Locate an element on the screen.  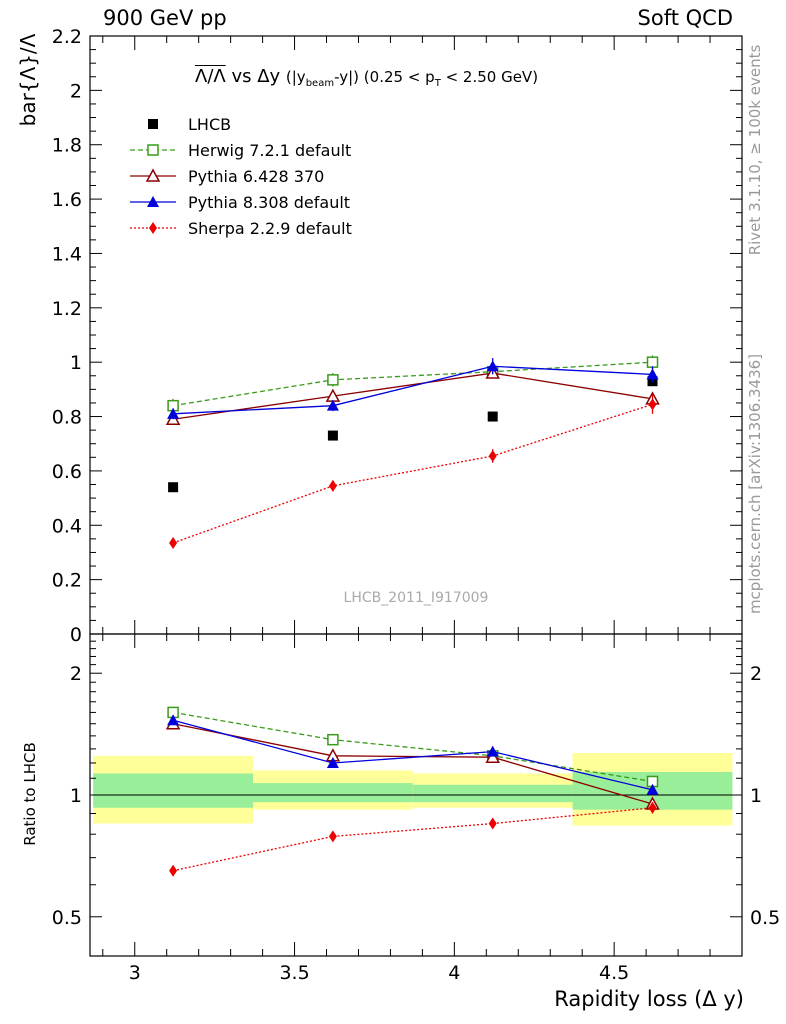
main-ytick-label: 1.4 is located at coordinates (67, 254).